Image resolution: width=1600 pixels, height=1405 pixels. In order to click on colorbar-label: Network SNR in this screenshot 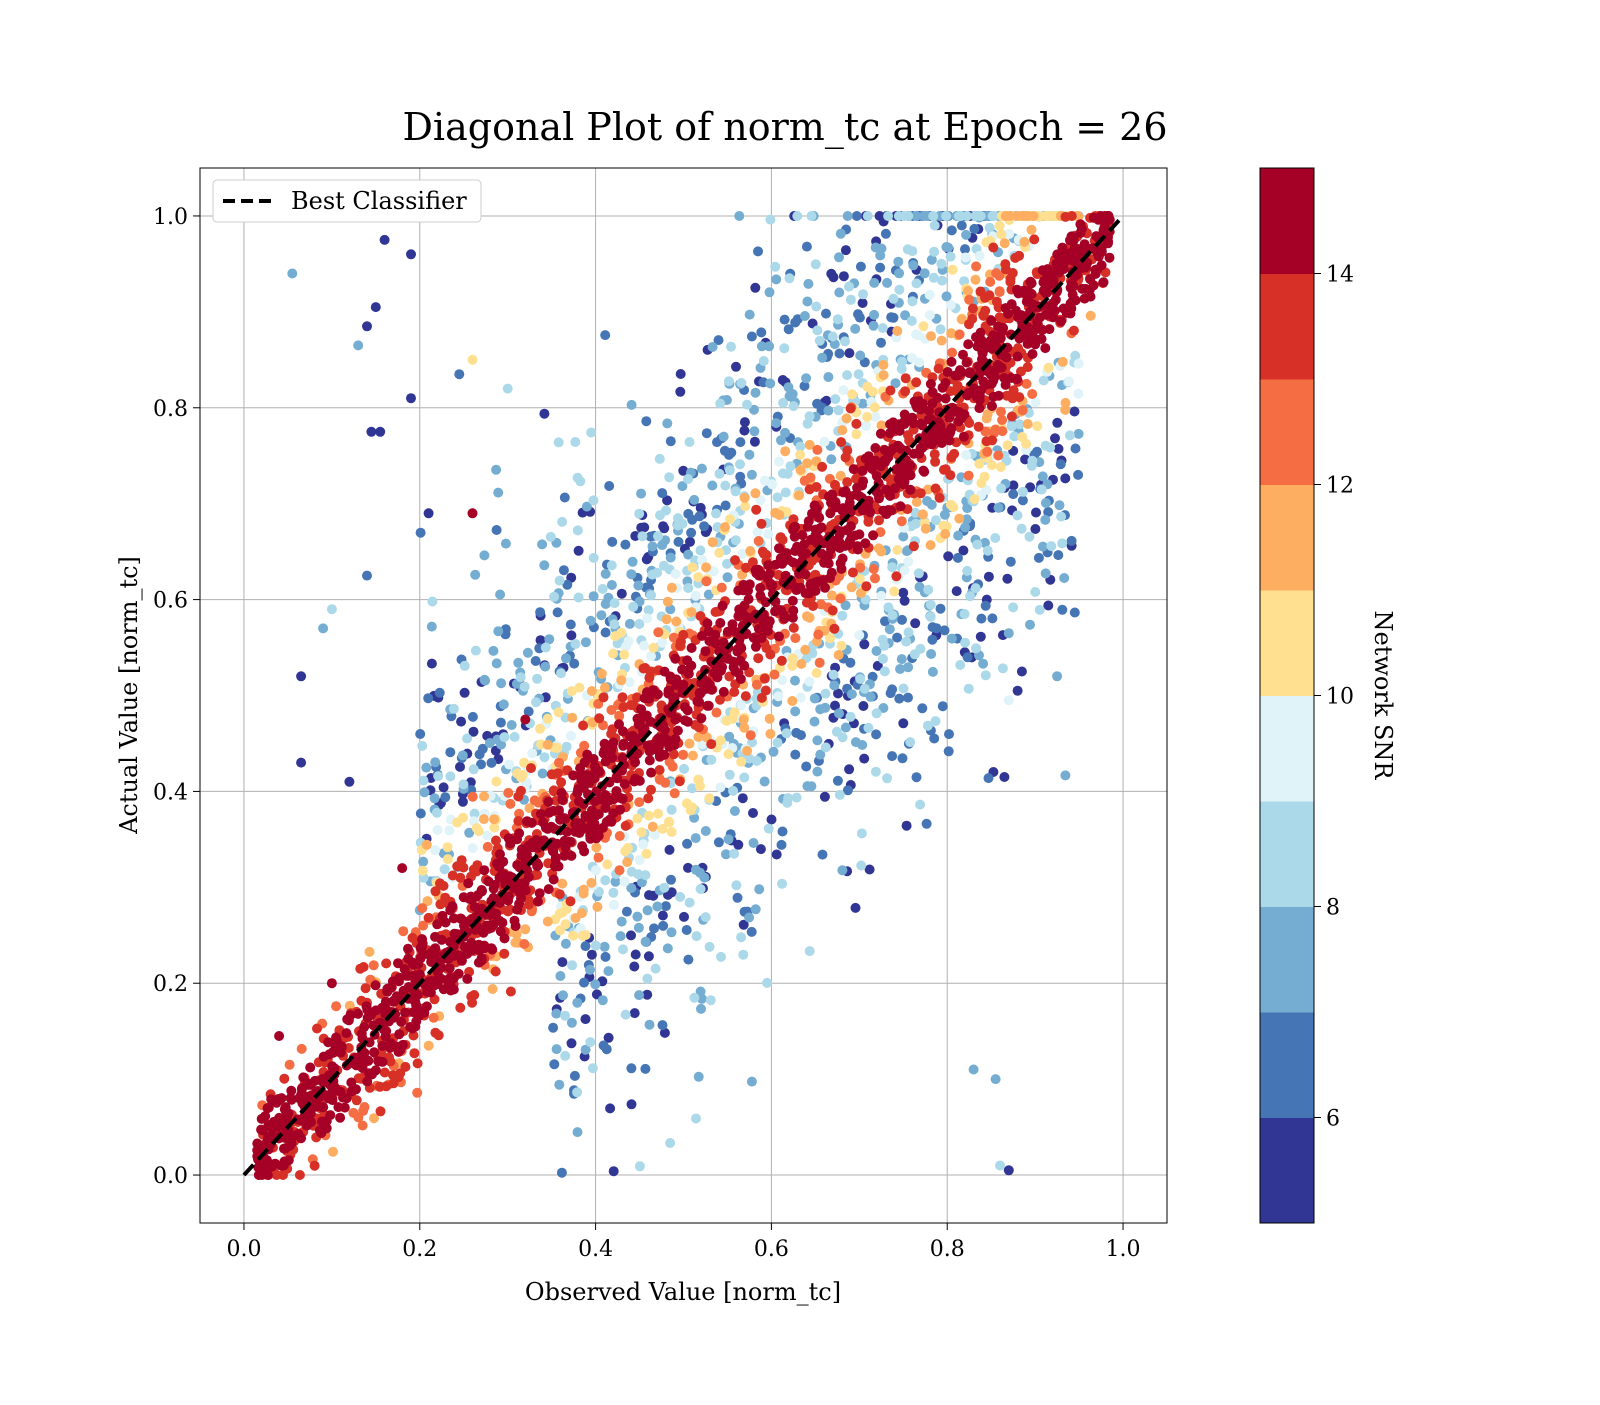, I will do `click(1383, 696)`.